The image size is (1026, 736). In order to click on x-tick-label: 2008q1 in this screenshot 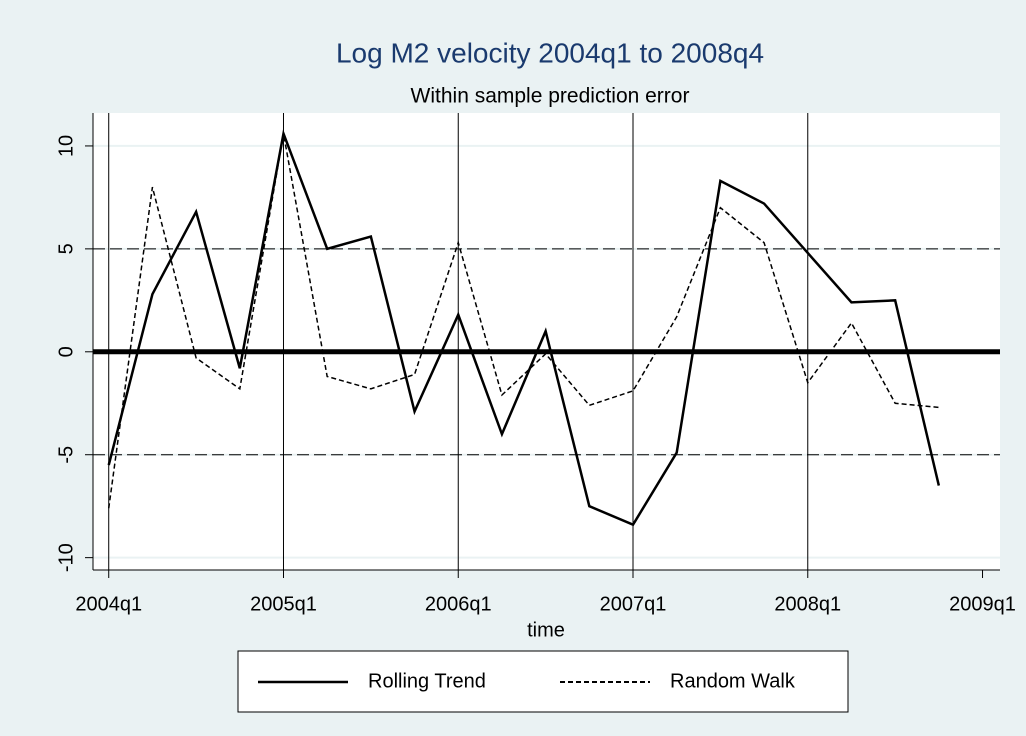, I will do `click(807, 604)`.